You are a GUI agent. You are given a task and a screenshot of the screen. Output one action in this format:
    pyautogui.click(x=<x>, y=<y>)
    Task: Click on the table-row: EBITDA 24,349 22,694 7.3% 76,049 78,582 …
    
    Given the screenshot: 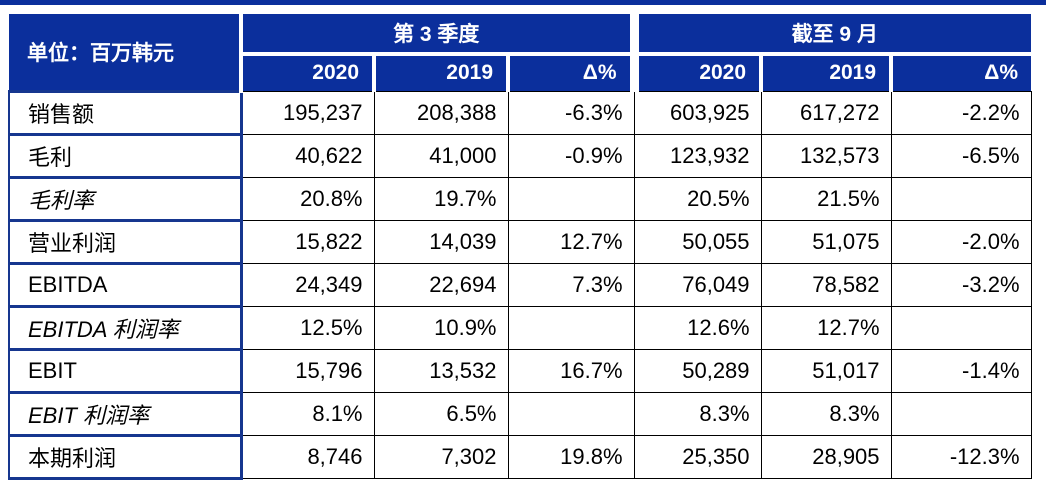 What is the action you would take?
    pyautogui.click(x=520, y=284)
    